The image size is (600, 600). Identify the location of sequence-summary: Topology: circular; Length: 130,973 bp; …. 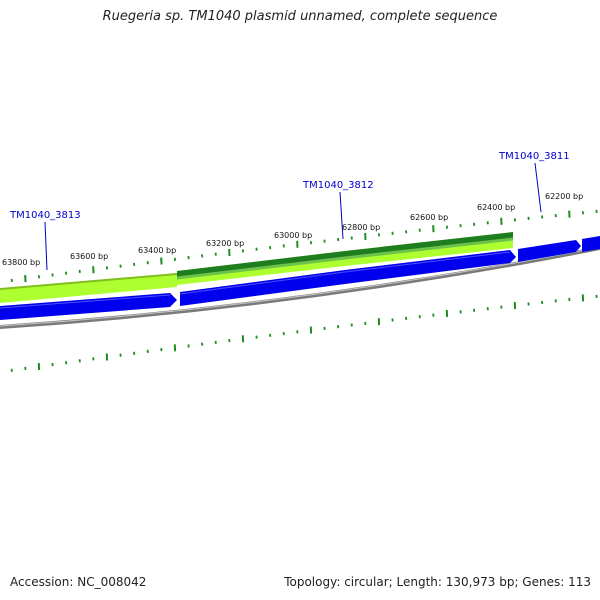
(437, 582).